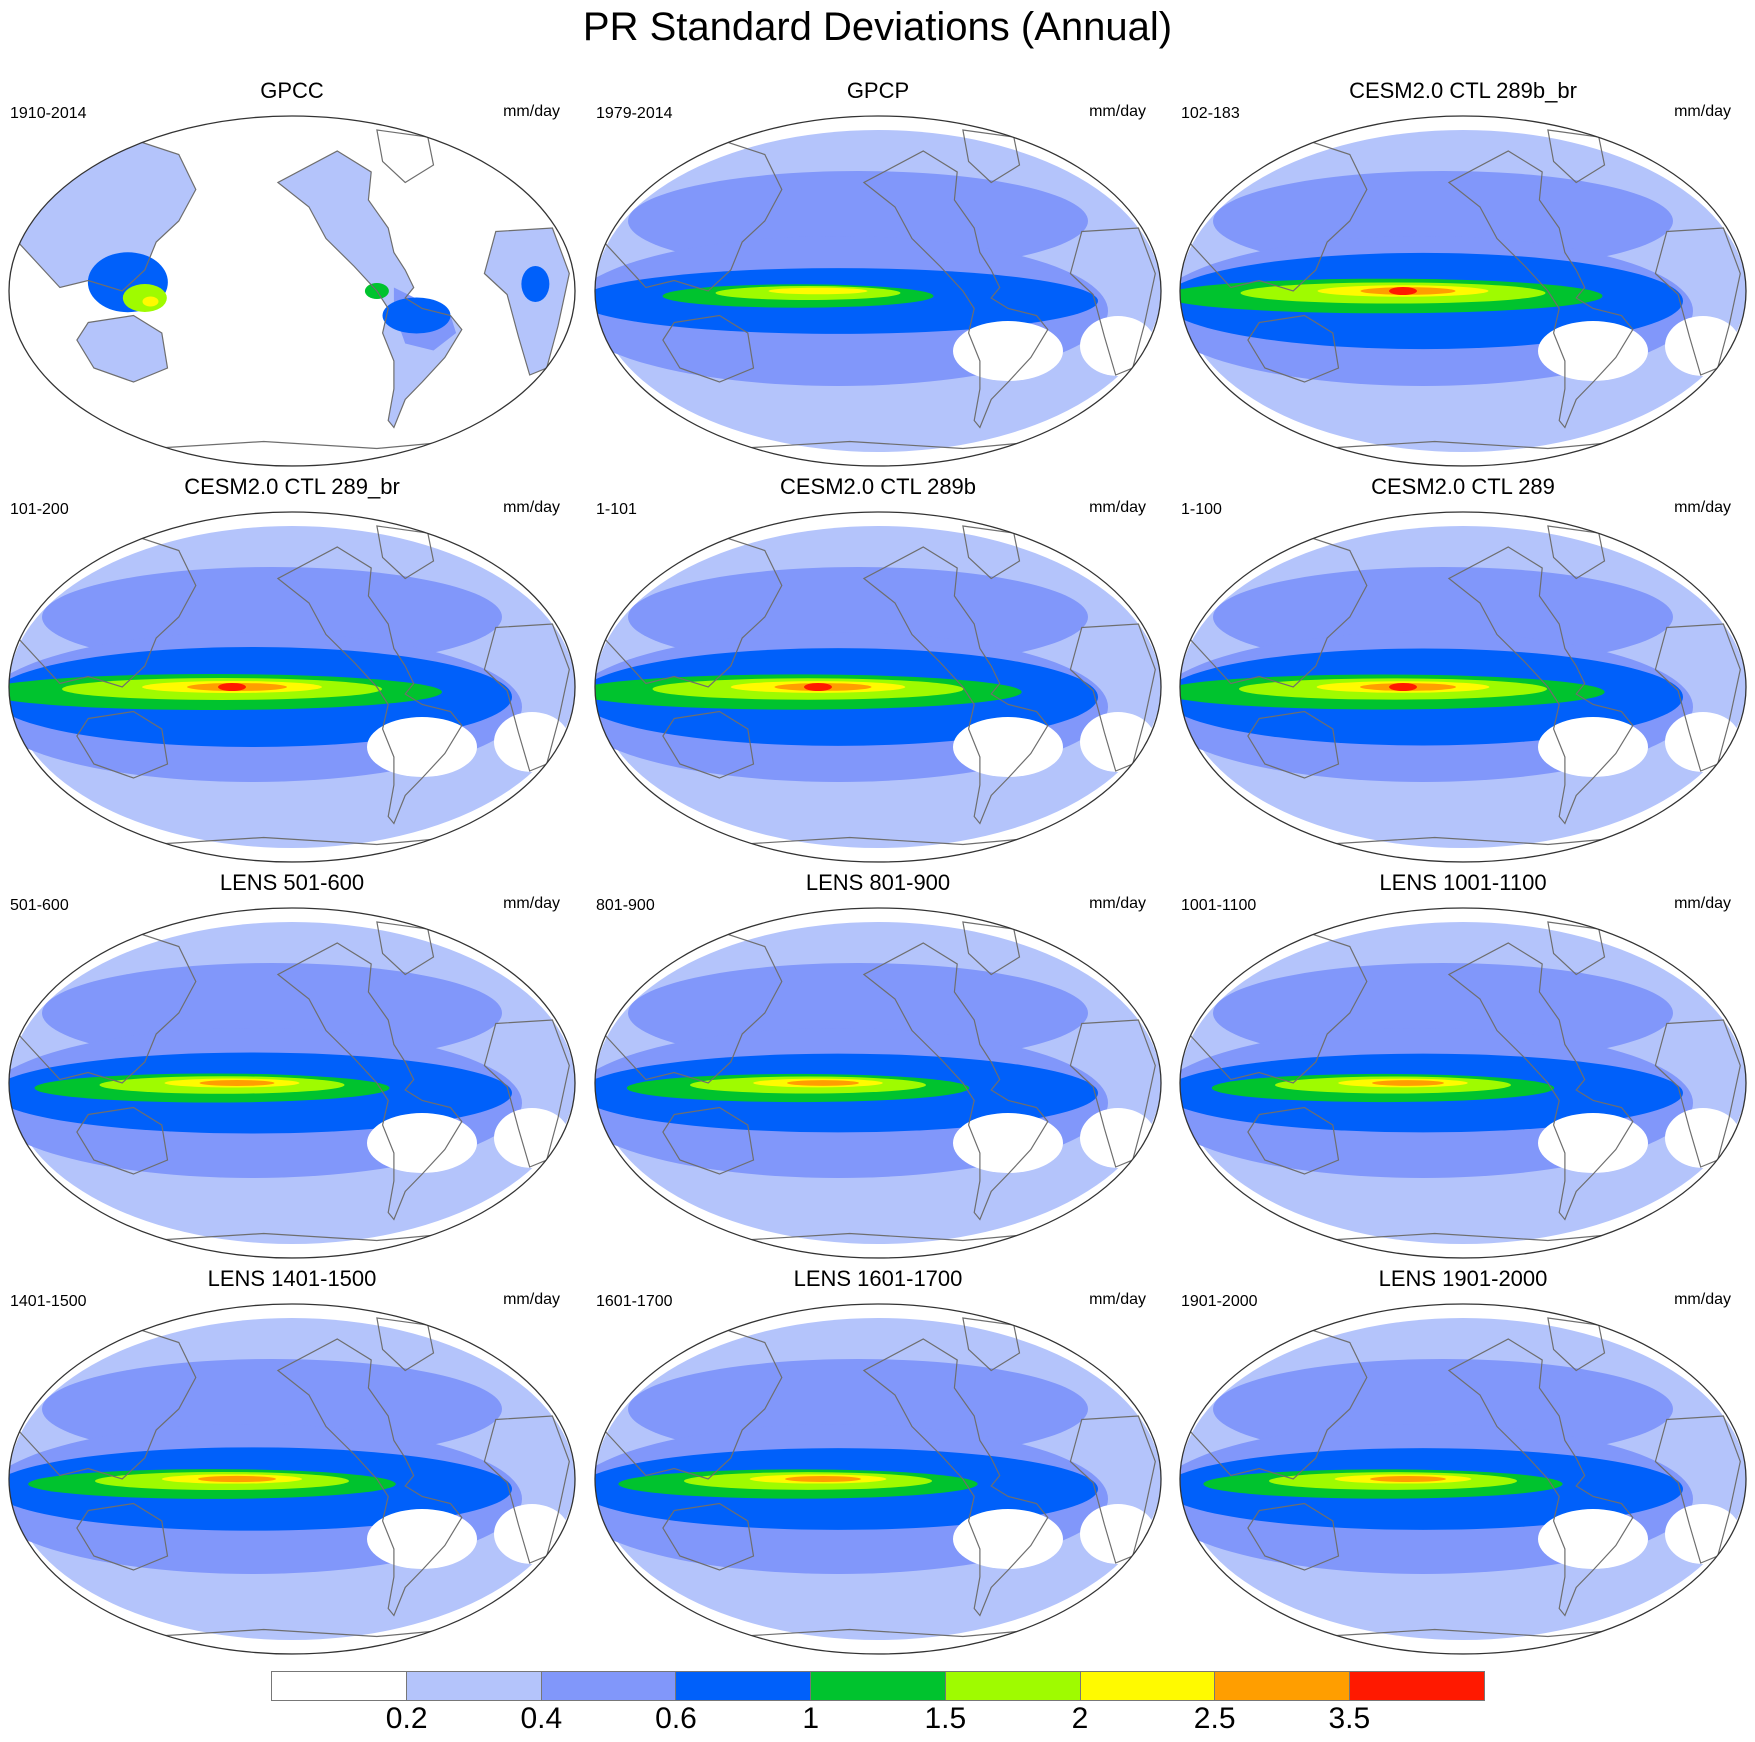 This screenshot has height=1742, width=1755. I want to click on map-panel: LENS 1001-1100 1001-1100 mm/day, so click(1463, 1070).